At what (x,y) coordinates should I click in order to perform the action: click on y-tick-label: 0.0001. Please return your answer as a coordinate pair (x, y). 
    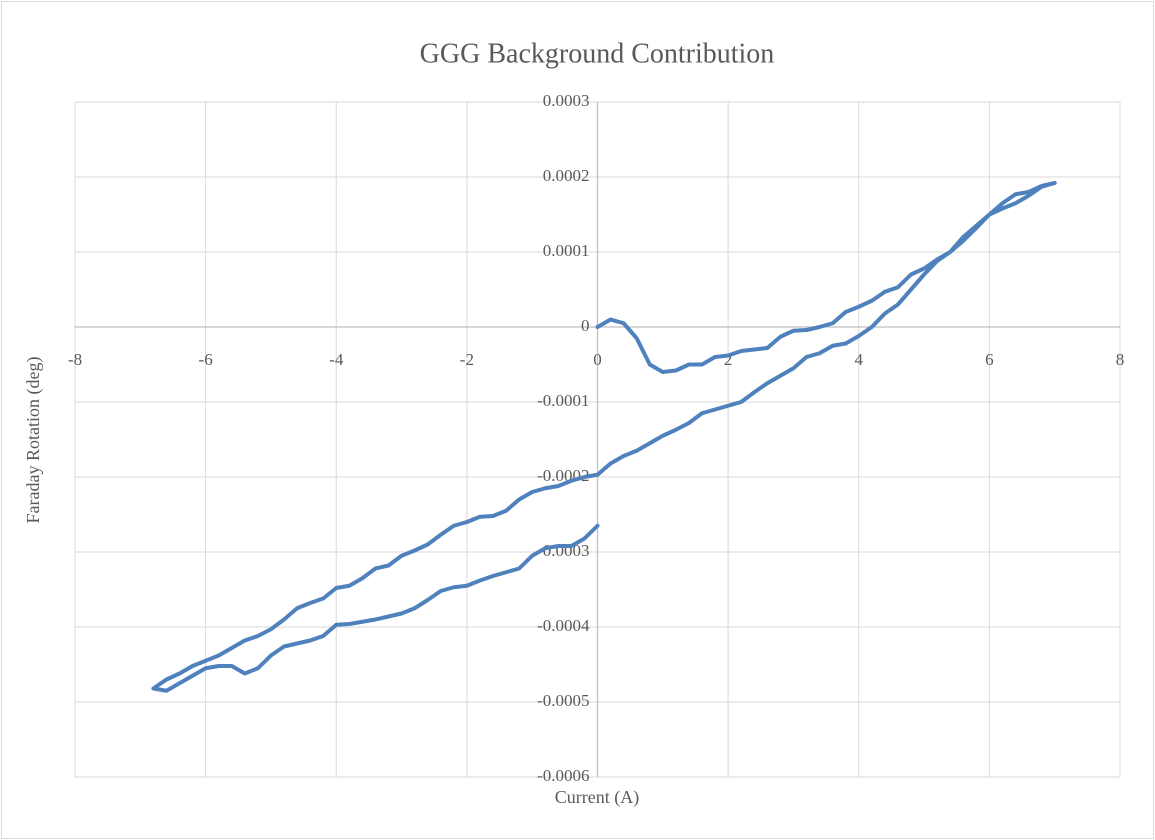
    Looking at the image, I should click on (566, 250).